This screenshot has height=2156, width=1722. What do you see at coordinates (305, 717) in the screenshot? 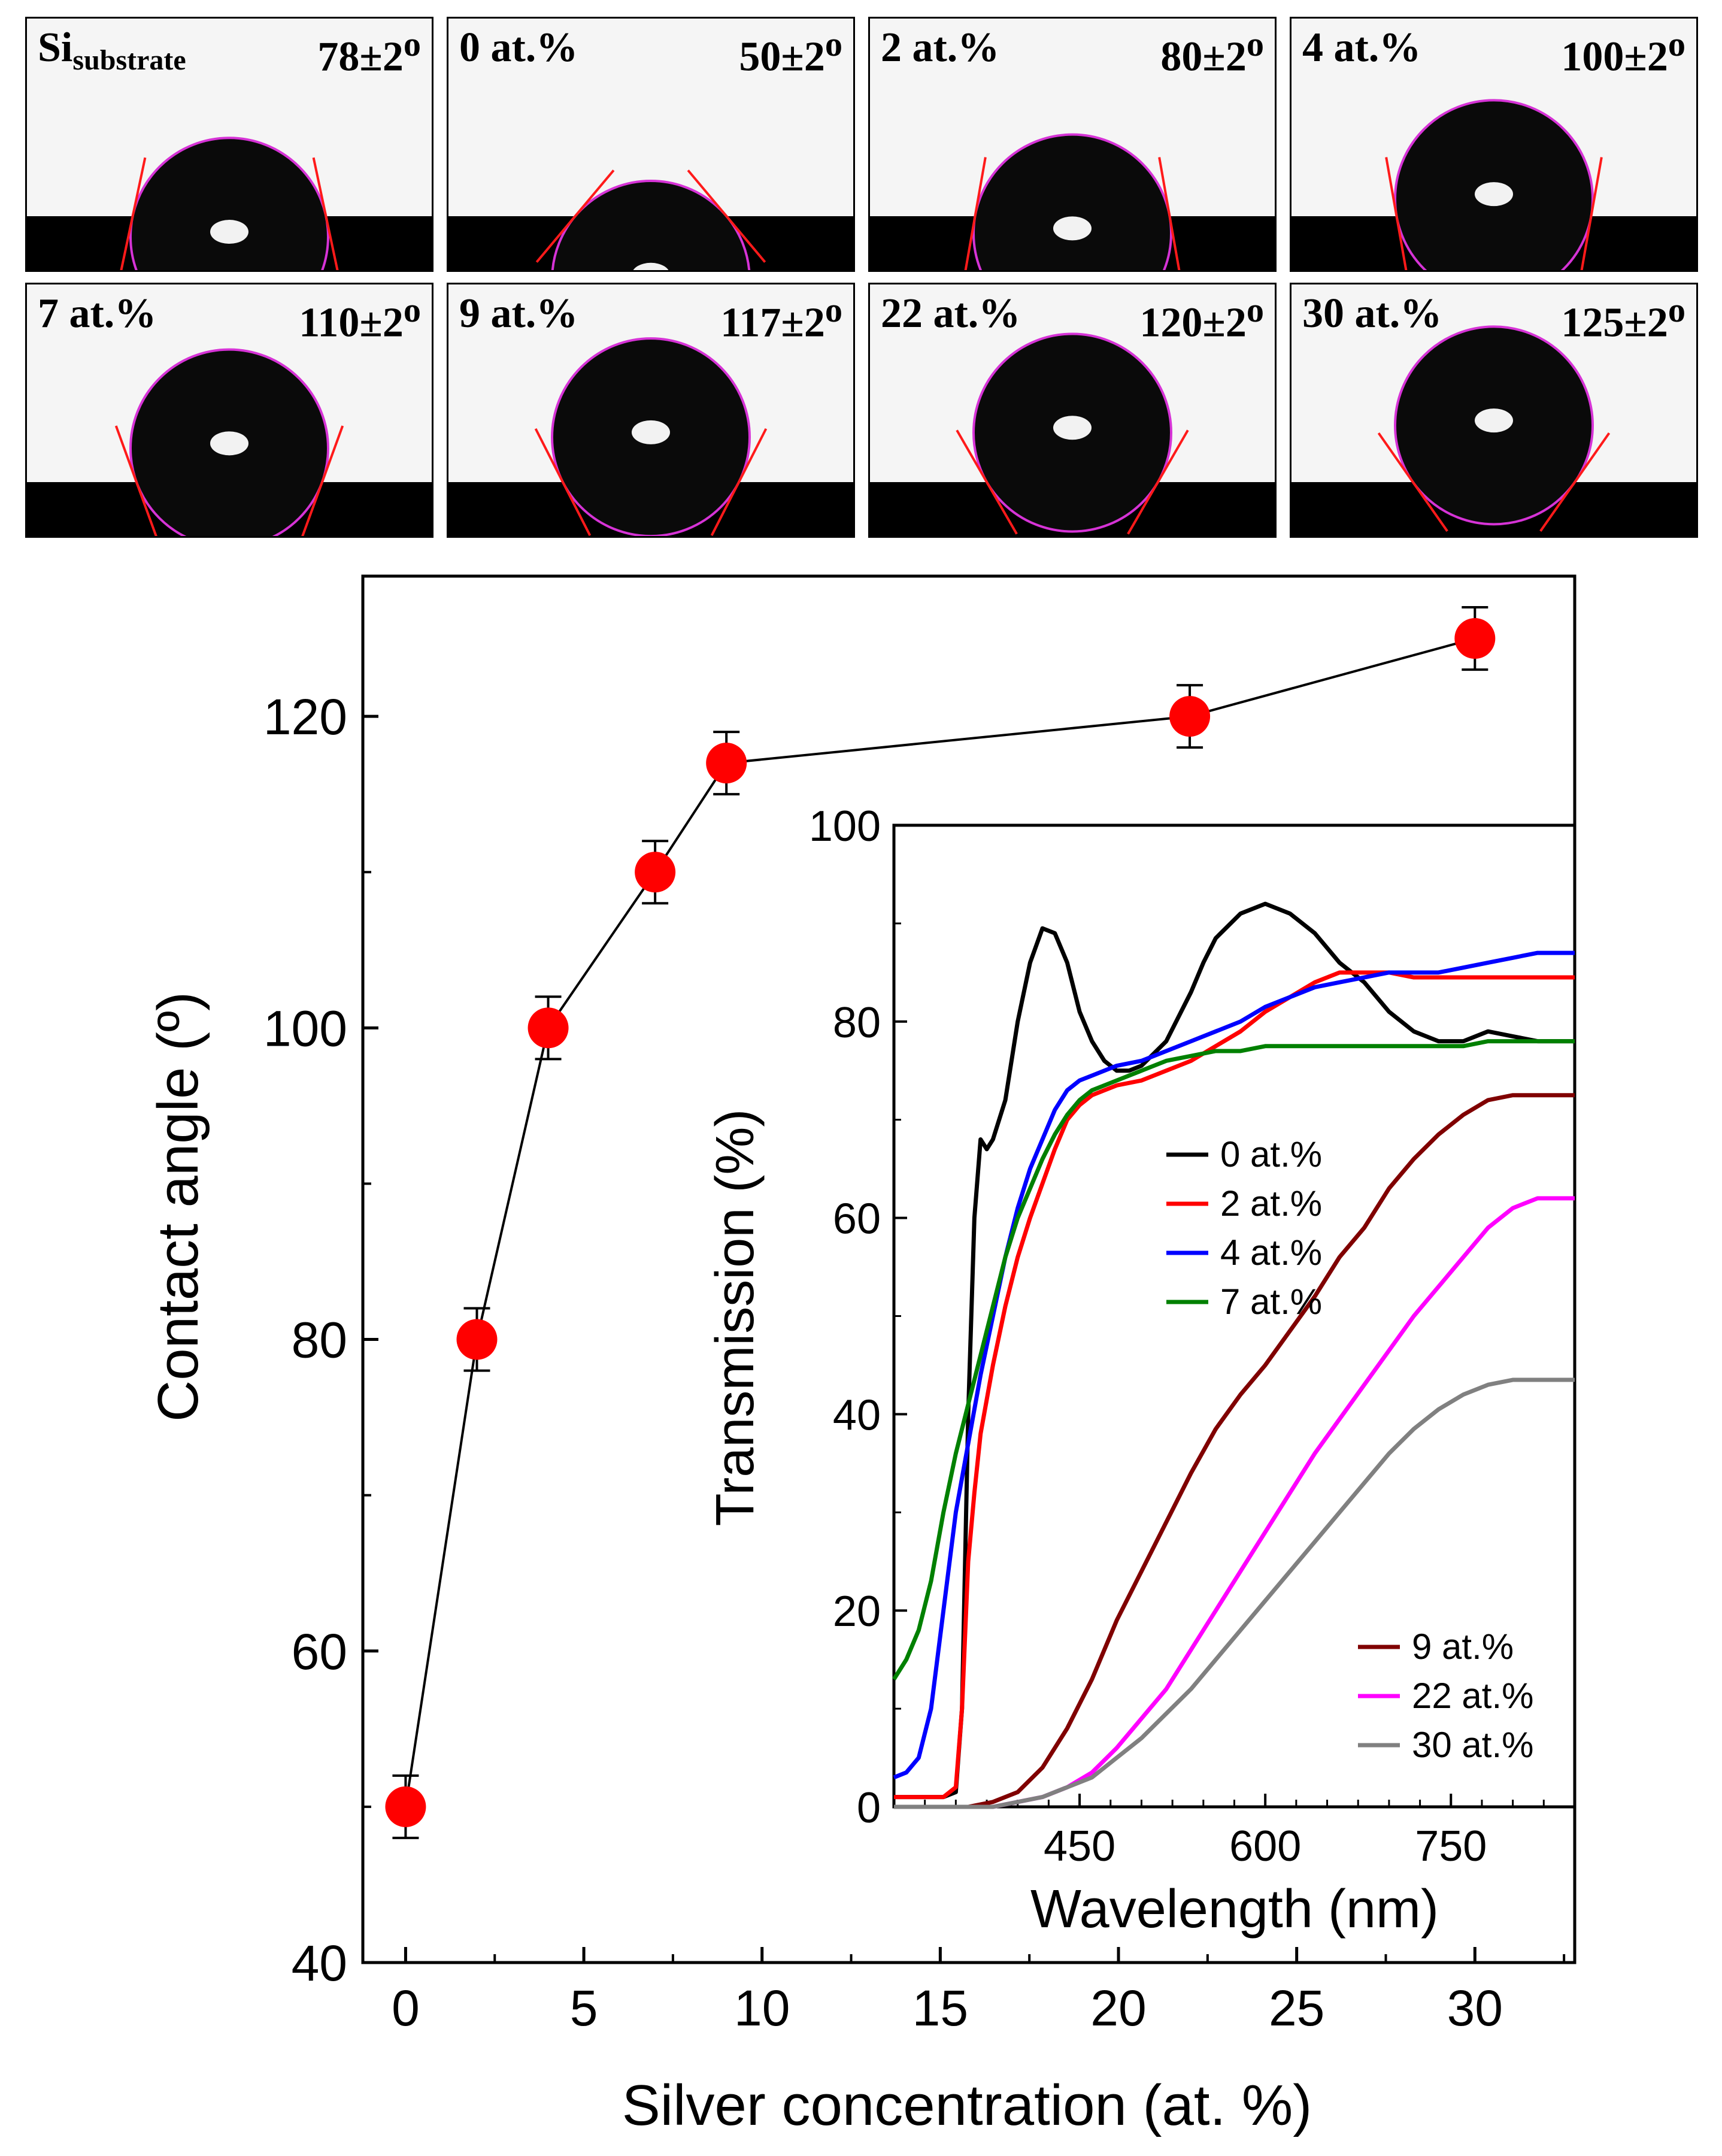
I see `main-y-tick-label: 120` at bounding box center [305, 717].